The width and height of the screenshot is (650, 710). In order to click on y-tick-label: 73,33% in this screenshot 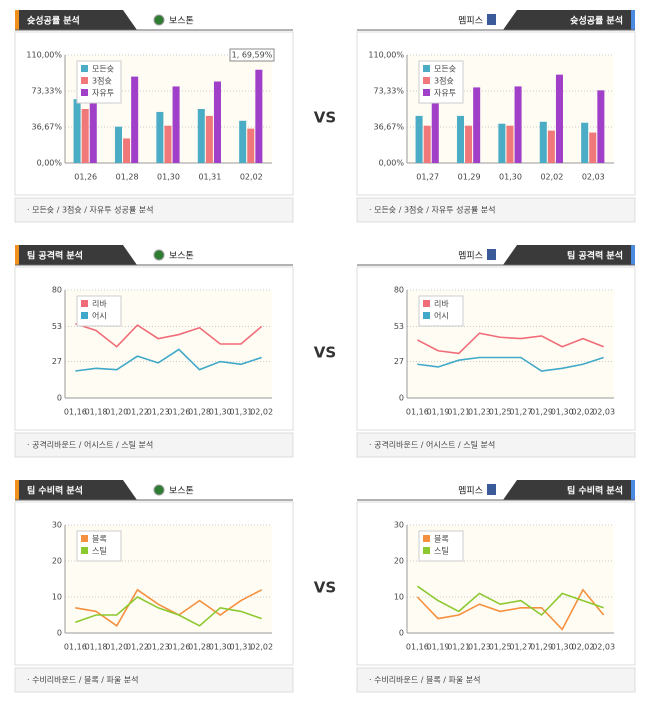, I will do `click(46, 91)`.